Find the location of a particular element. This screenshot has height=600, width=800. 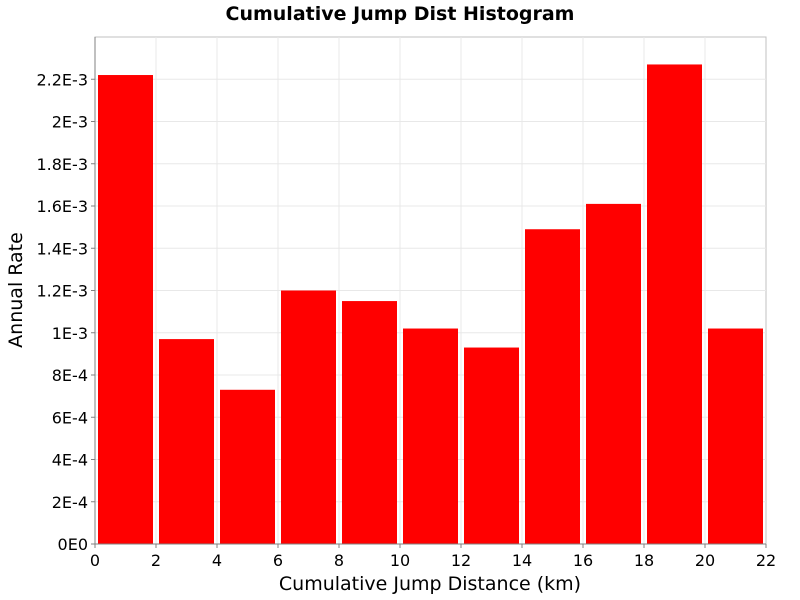

chart-title: Cumulative Jump Dist Histogram is located at coordinates (400, 14).